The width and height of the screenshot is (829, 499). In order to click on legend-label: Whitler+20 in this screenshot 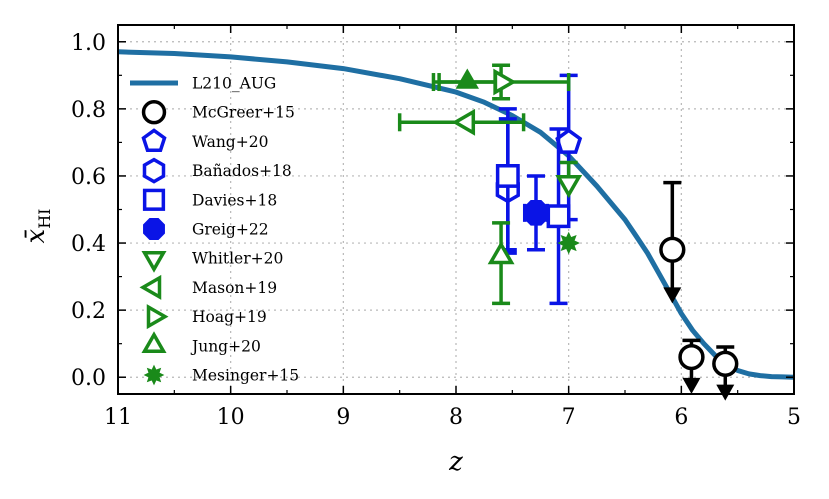, I will do `click(237, 259)`.